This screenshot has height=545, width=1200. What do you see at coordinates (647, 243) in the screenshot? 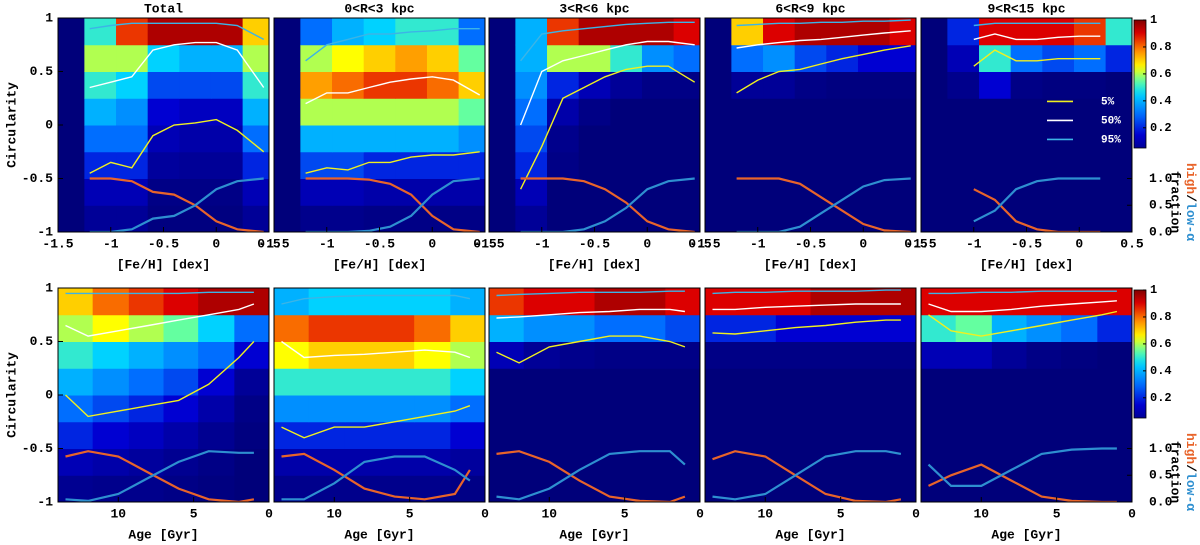
I see `x-tick-label: 0` at bounding box center [647, 243].